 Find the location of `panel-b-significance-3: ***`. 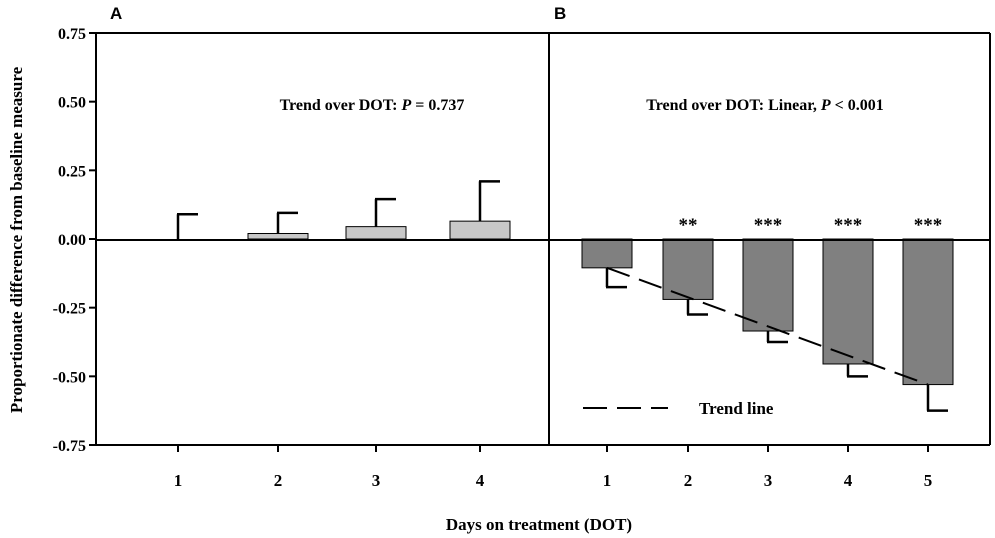

panel-b-significance-3: *** is located at coordinates (768, 225).